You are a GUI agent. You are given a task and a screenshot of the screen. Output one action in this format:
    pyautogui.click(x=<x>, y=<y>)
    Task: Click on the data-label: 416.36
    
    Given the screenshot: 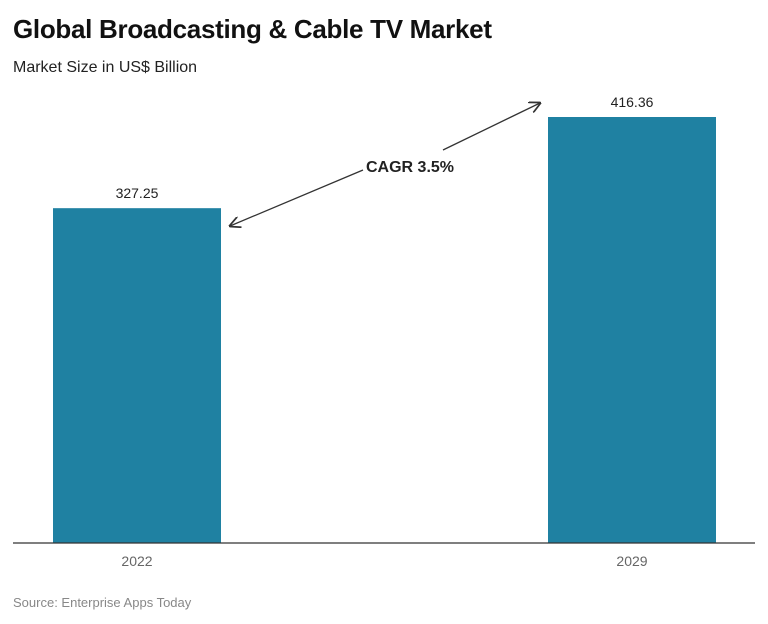 What is the action you would take?
    pyautogui.click(x=632, y=102)
    